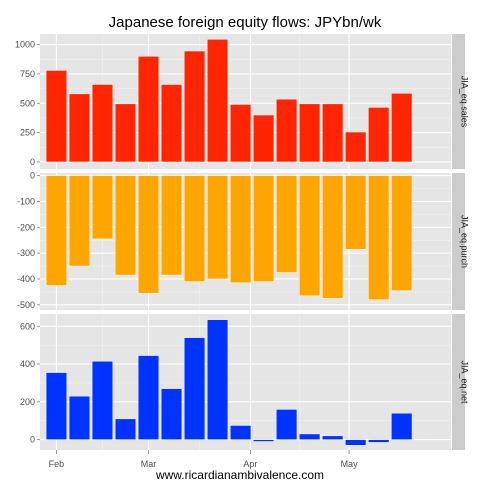 Image resolution: width=480 pixels, height=480 pixels. Describe the element at coordinates (250, 464) in the screenshot. I see `x-tick-label: Apr` at that location.